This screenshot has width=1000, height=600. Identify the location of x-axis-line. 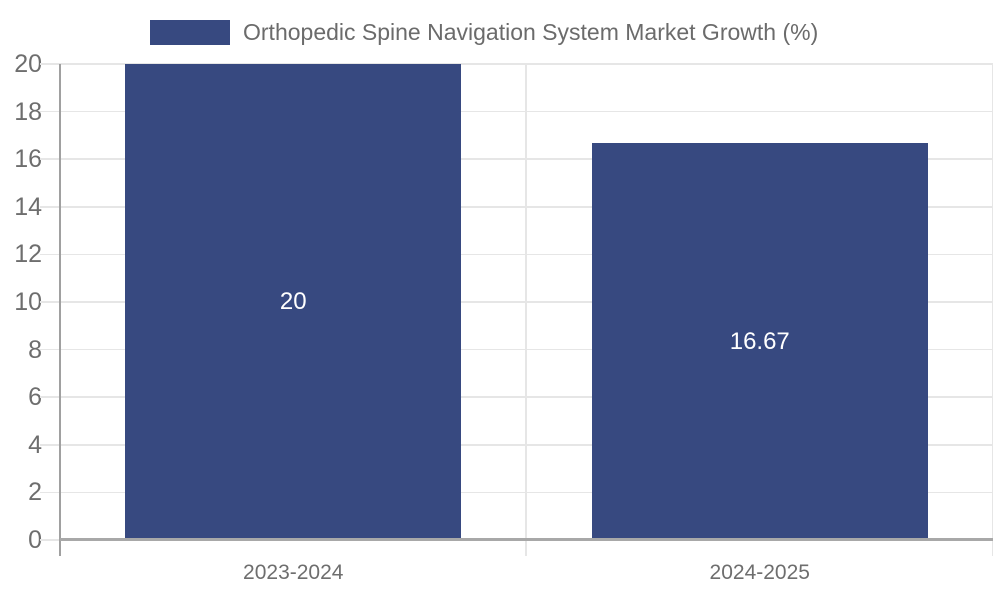
(526, 539).